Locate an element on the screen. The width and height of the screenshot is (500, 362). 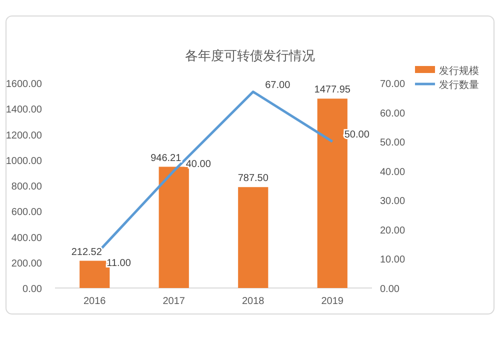
y-tick-label: 1600.00 is located at coordinates (24, 84).